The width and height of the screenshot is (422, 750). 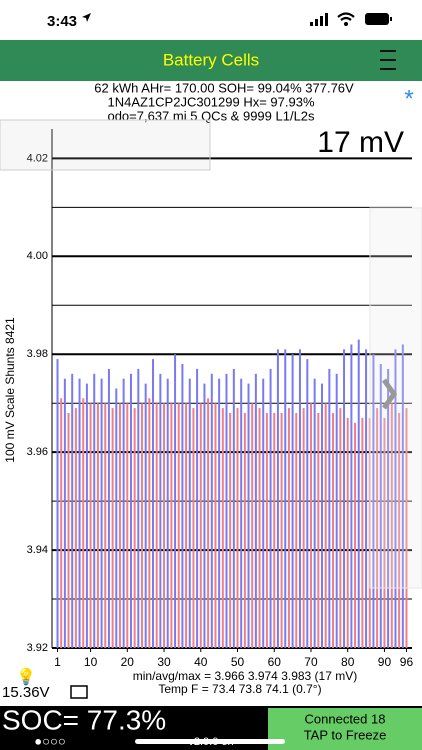 I want to click on page-dots: ●○○○, so click(x=49, y=740).